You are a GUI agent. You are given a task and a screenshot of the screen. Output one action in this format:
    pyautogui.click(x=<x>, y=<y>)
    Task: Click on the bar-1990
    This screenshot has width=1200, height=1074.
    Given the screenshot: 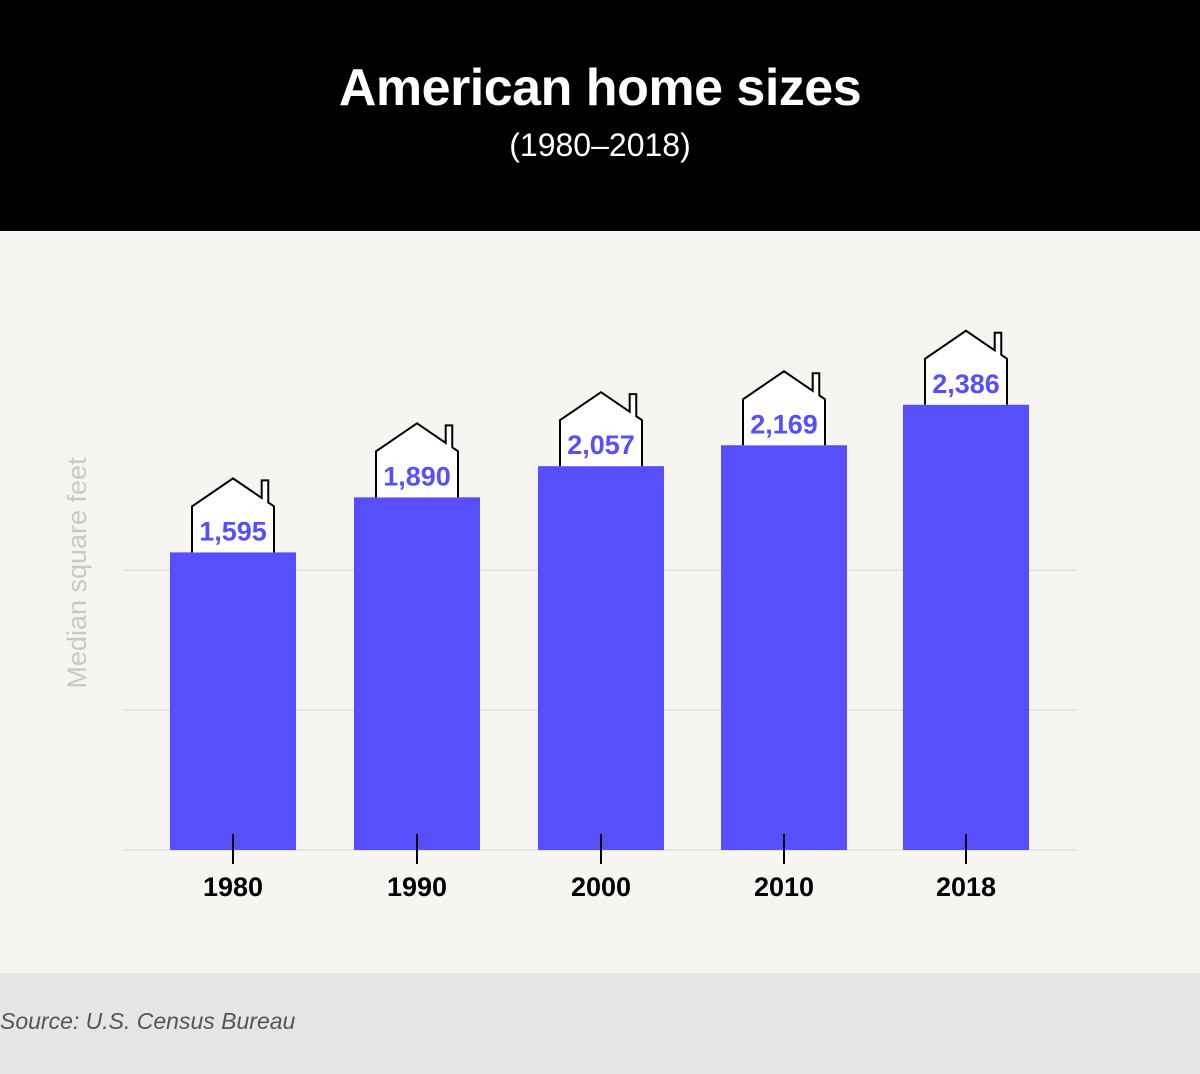 What is the action you would take?
    pyautogui.click(x=417, y=673)
    